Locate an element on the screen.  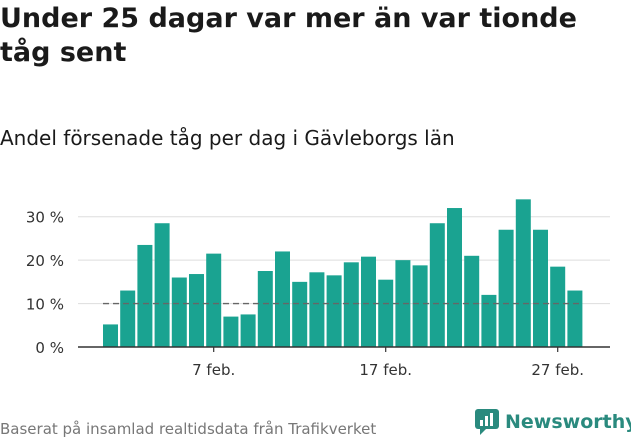
x-tick-label: 7 feb. is located at coordinates (213, 370).